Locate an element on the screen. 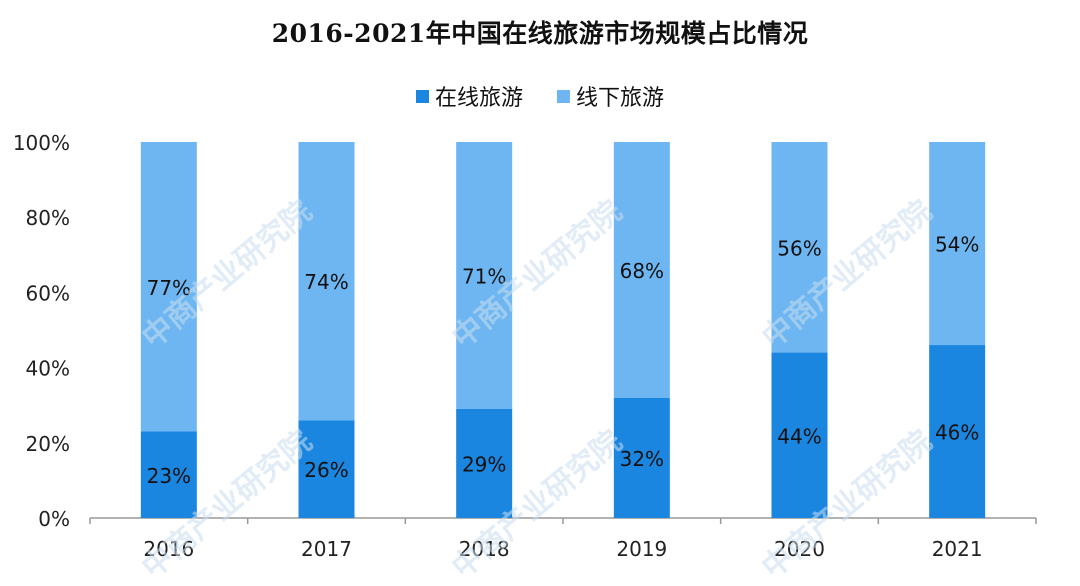 This screenshot has width=1080, height=586. data-label: 68% is located at coordinates (642, 271).